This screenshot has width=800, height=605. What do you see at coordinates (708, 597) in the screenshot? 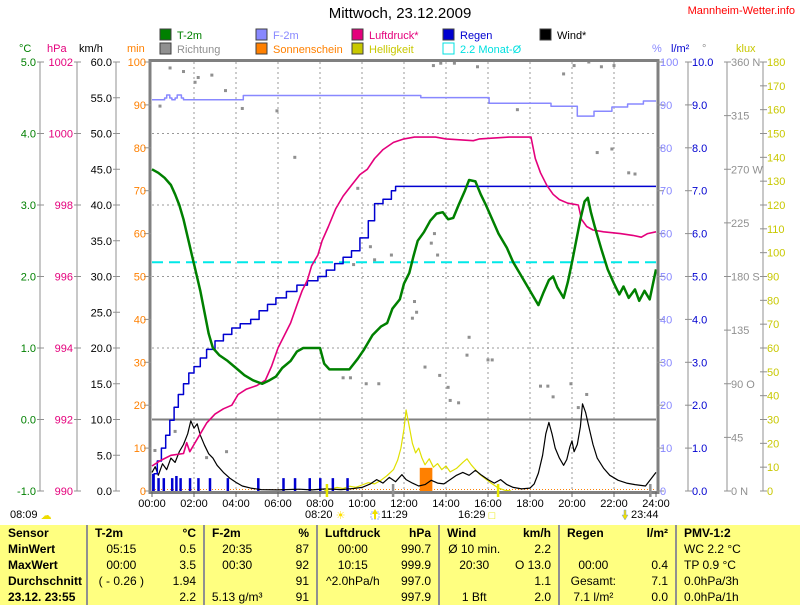
I see `cell-value: 0.0hPa/1h` at bounding box center [708, 597].